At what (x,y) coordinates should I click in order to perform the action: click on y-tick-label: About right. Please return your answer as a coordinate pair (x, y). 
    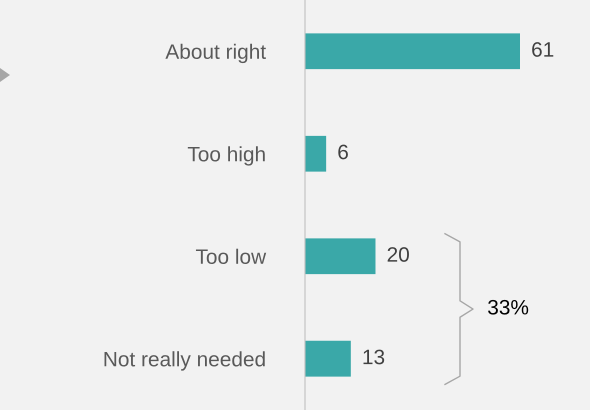
    Looking at the image, I should click on (215, 54).